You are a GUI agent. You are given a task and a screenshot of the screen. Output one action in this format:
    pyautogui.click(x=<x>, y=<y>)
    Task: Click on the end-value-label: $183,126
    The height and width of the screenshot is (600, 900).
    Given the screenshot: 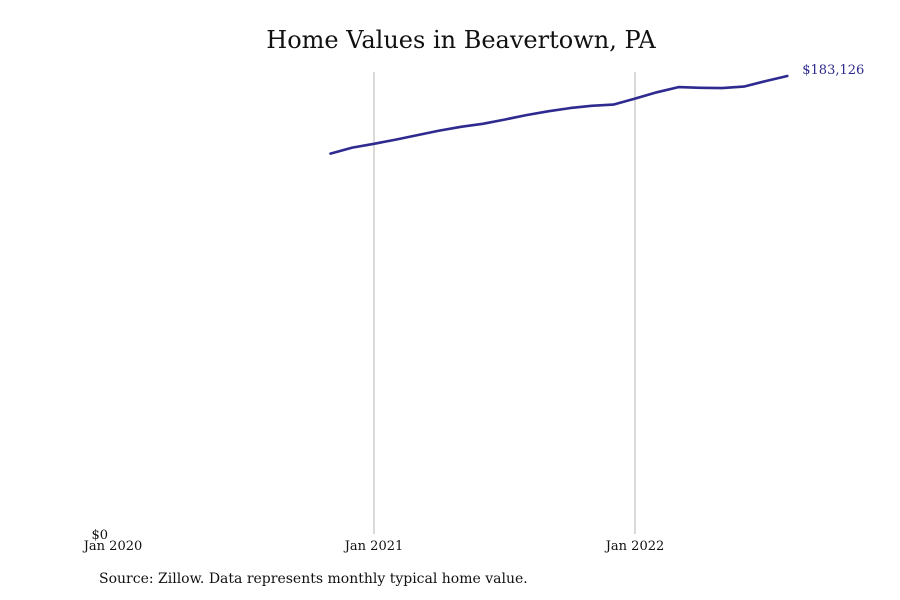 What is the action you would take?
    pyautogui.click(x=833, y=70)
    